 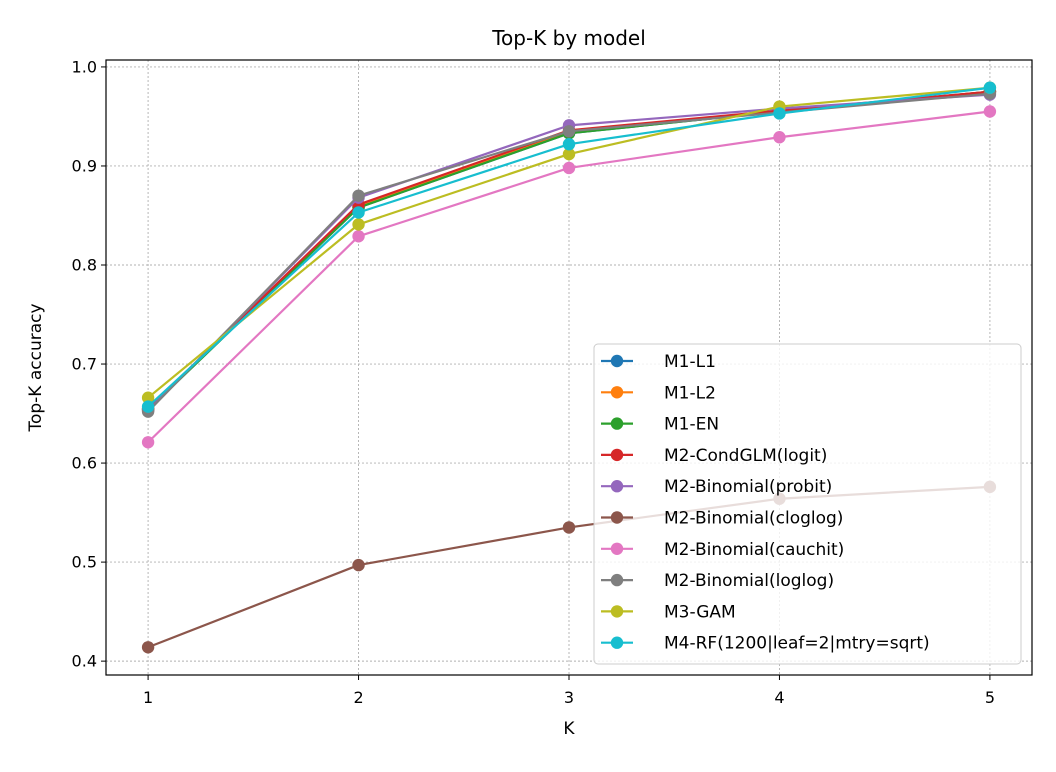 What do you see at coordinates (753, 519) in the screenshot?
I see `legend-label: M2-Binomial(cloglog)` at bounding box center [753, 519].